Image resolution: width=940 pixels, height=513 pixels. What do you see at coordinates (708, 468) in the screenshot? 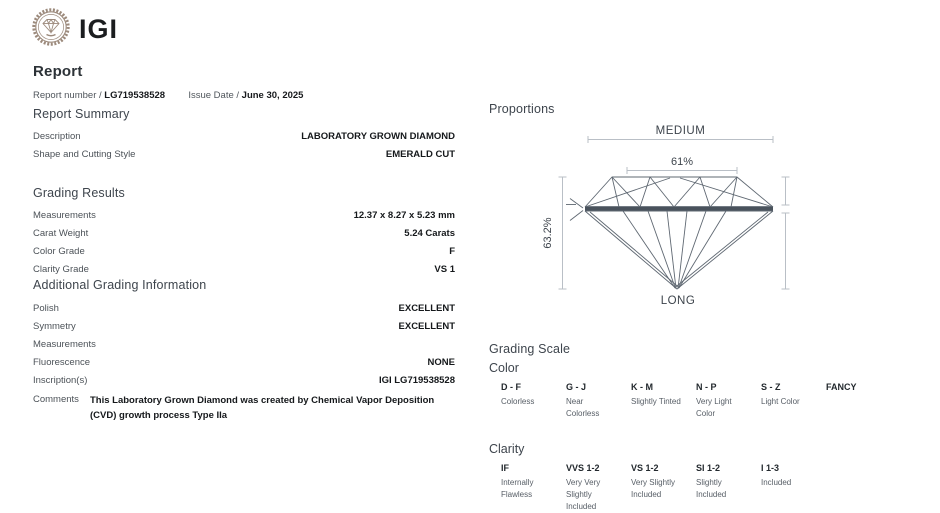
I see `grade-range: SI 1-2` at bounding box center [708, 468].